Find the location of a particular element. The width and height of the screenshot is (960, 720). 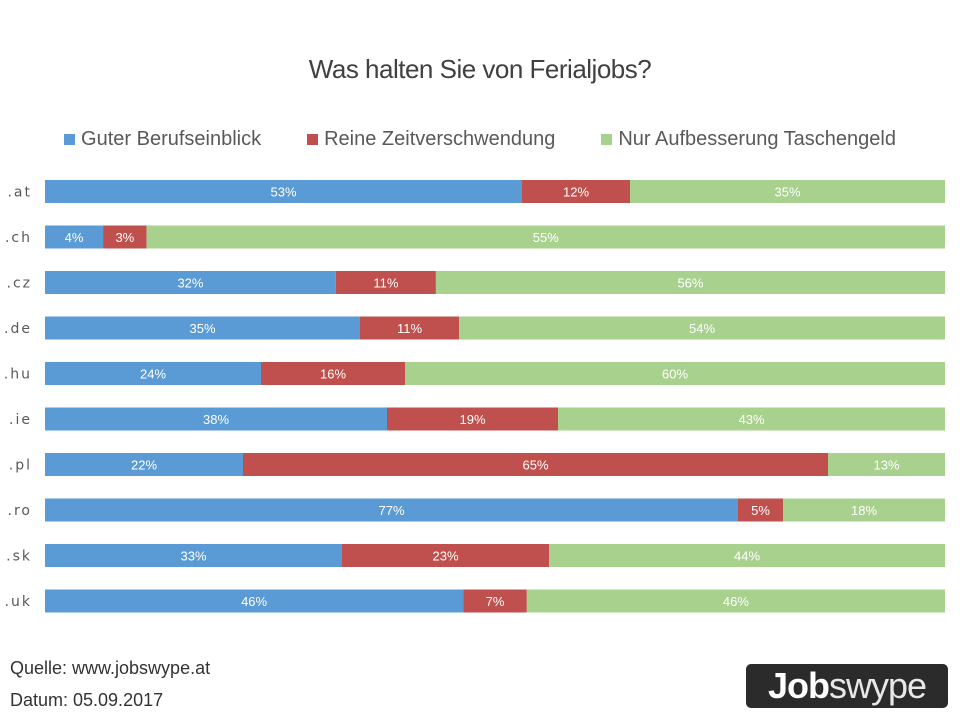

data-label: 24% is located at coordinates (153, 374).